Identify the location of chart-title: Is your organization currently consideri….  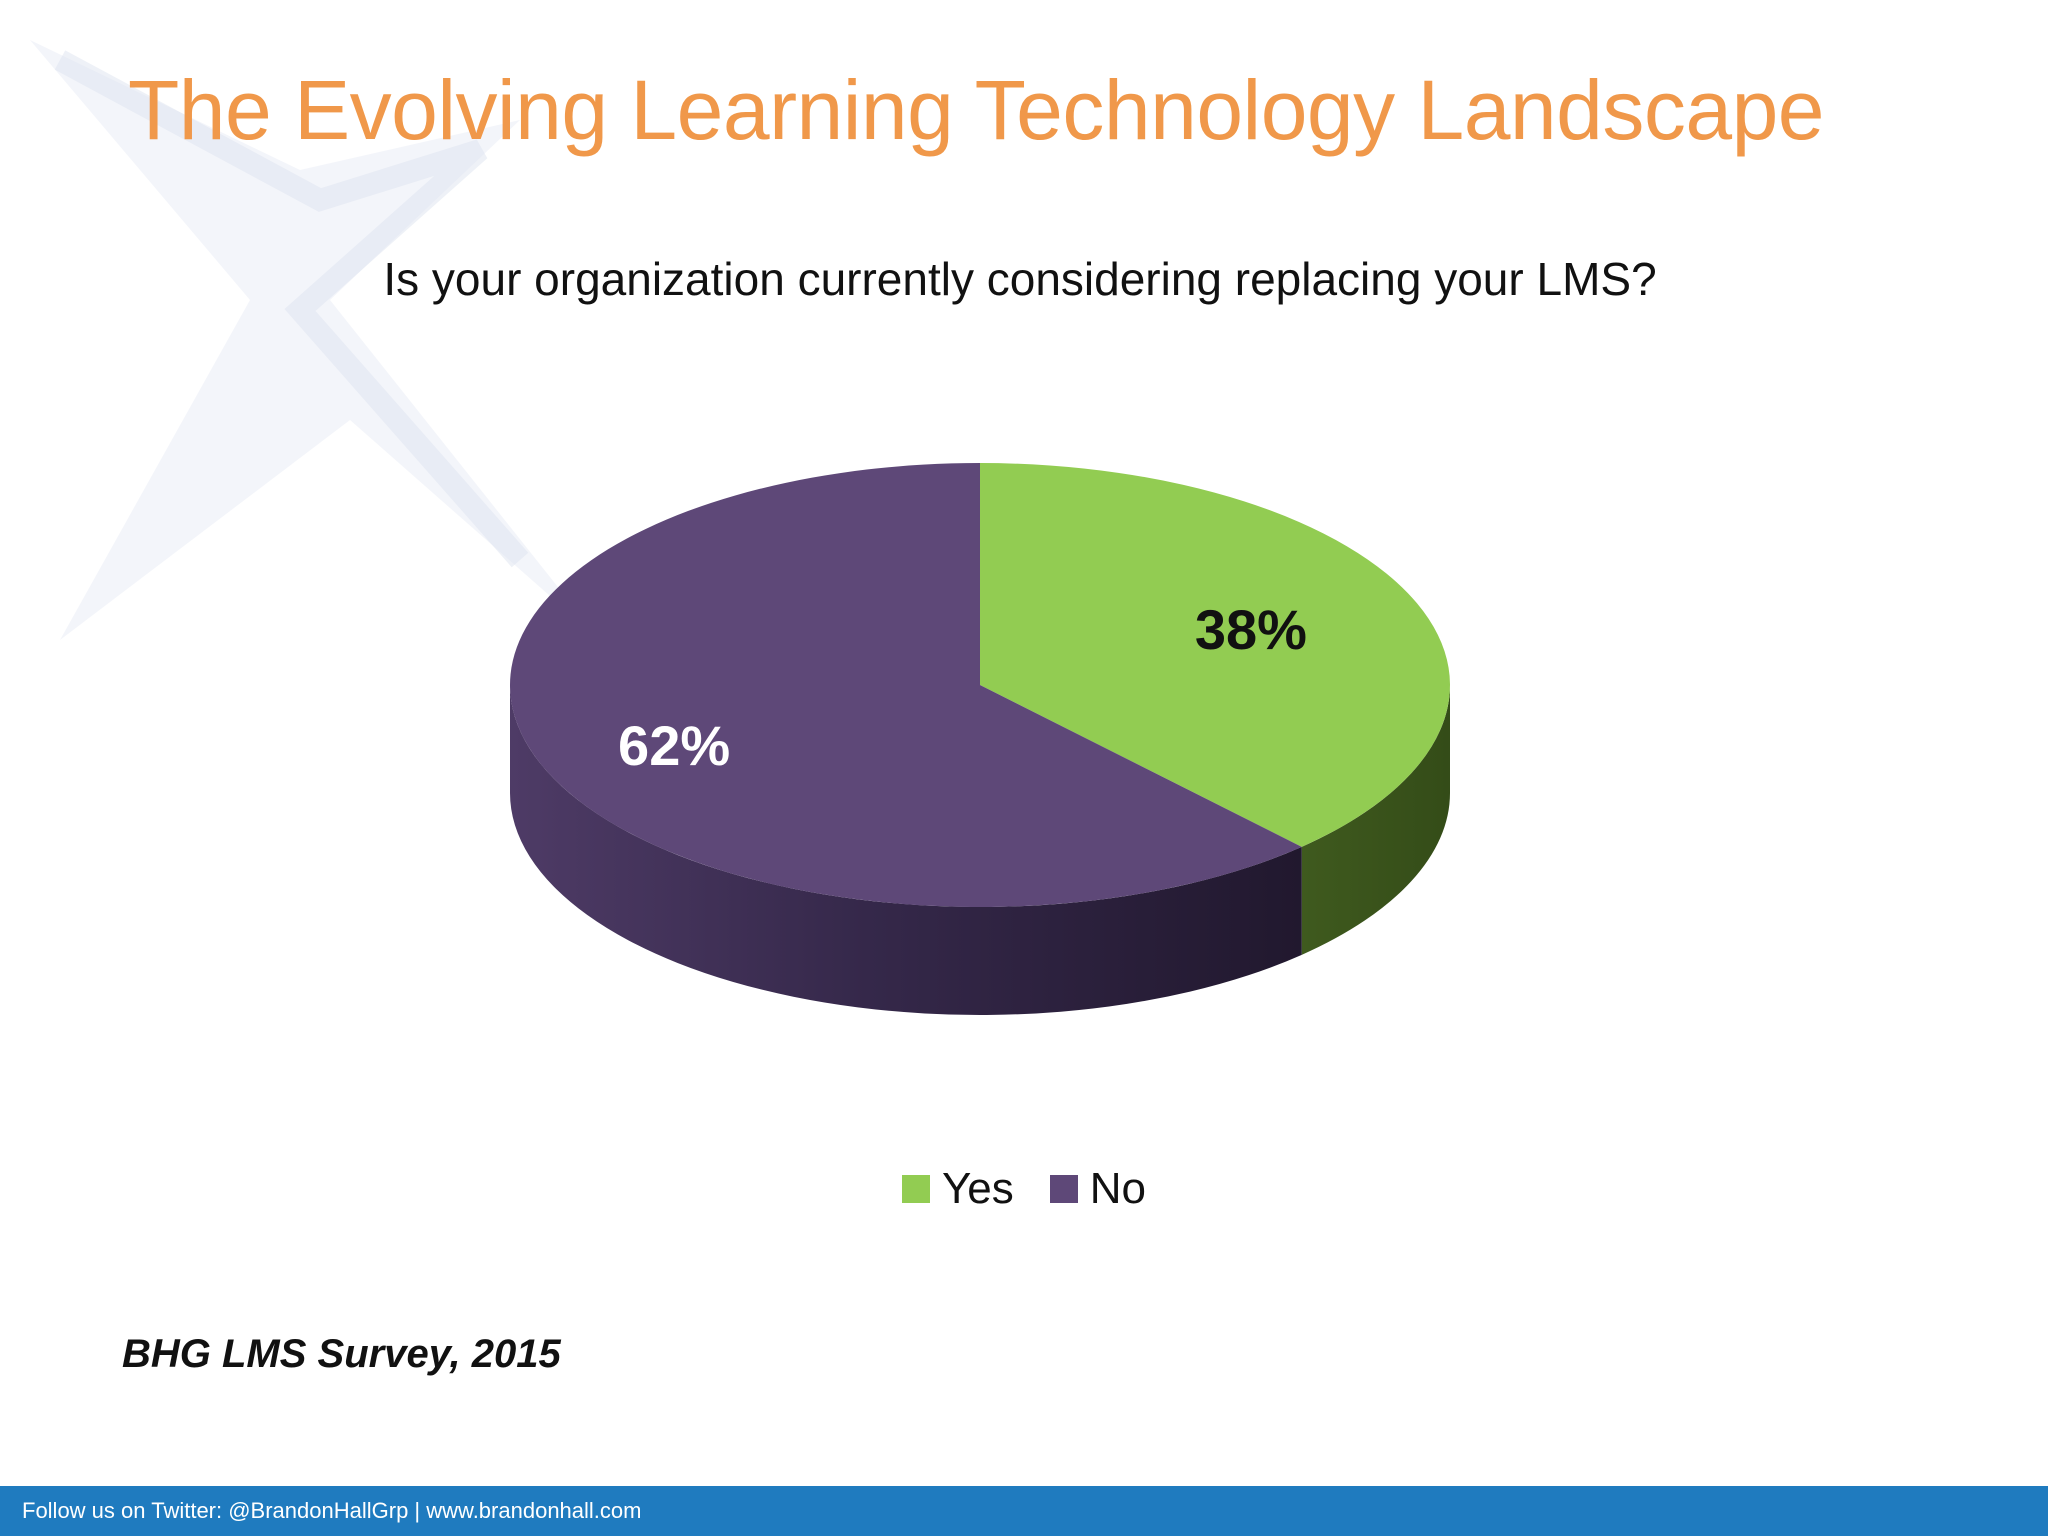
(1020, 279).